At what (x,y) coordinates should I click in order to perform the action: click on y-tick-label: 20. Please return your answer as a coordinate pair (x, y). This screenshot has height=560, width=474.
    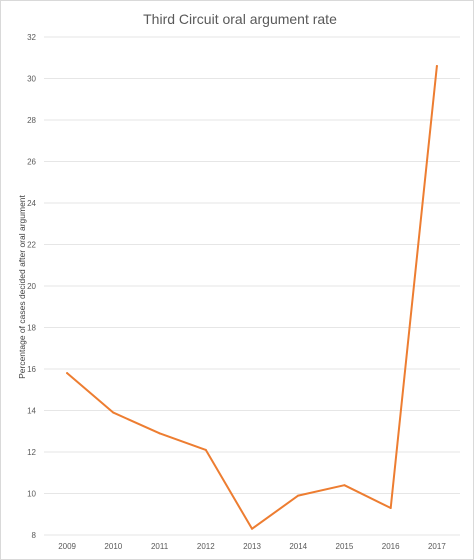
    Looking at the image, I should click on (31, 286).